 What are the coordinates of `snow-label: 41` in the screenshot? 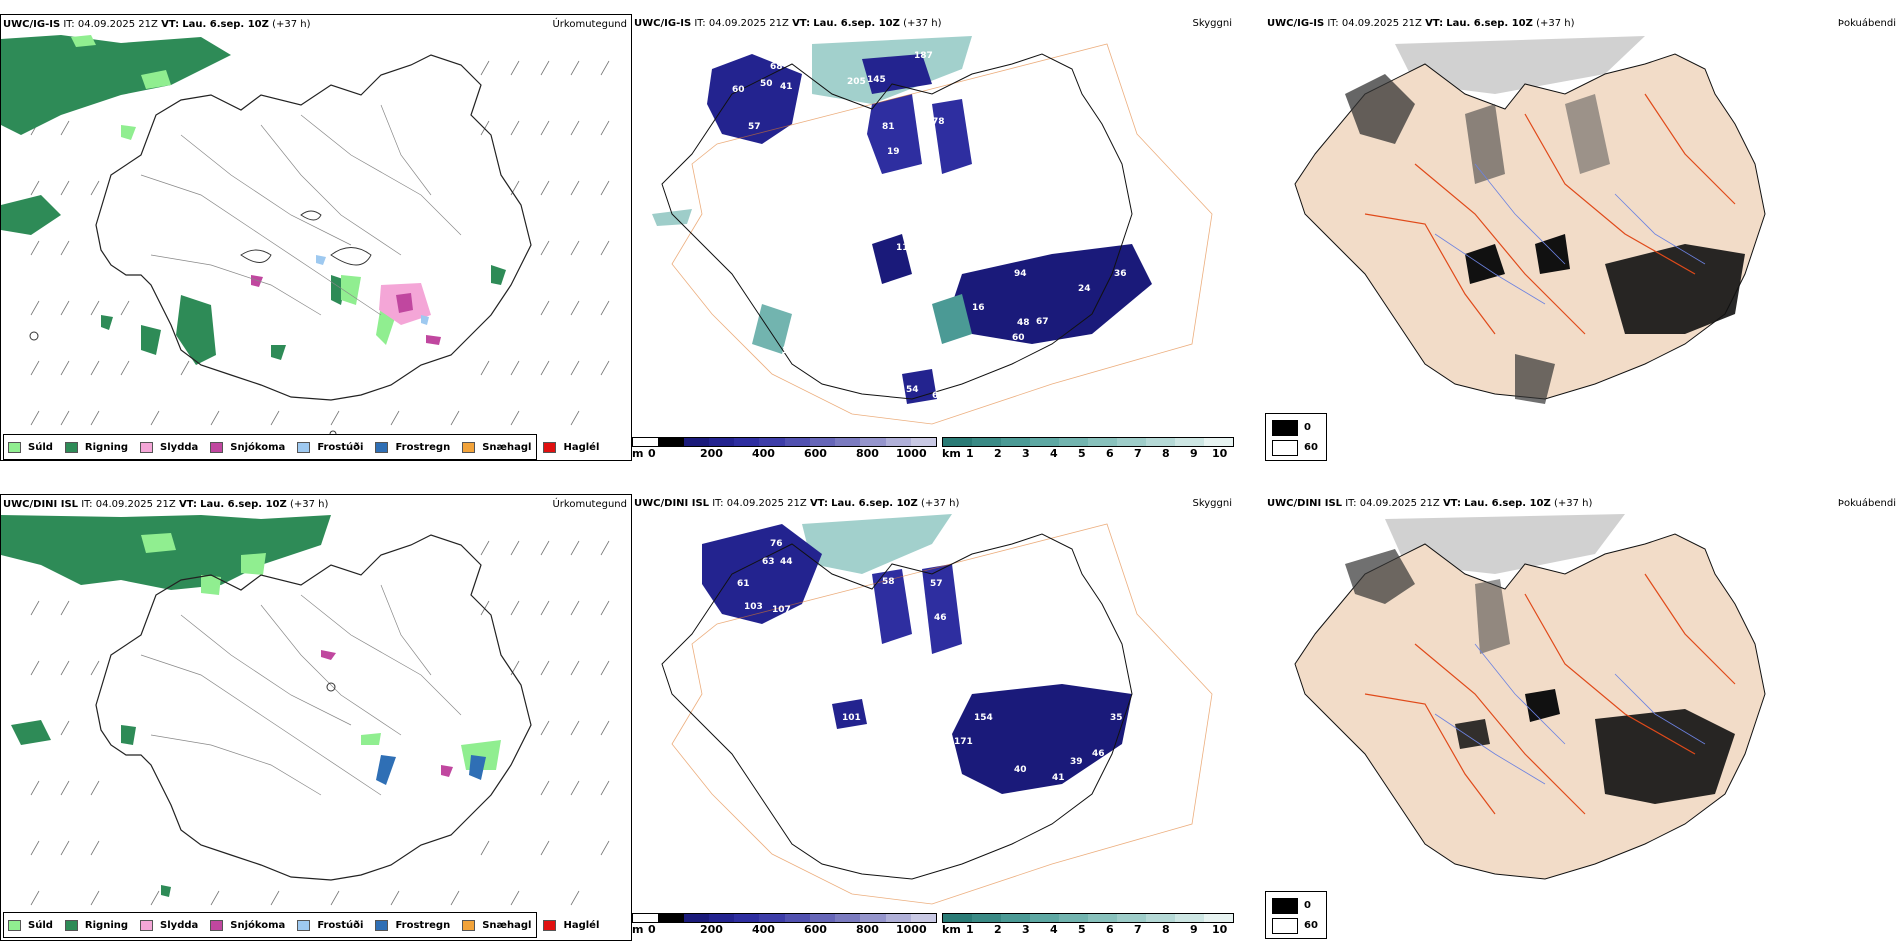 It's located at (786, 87).